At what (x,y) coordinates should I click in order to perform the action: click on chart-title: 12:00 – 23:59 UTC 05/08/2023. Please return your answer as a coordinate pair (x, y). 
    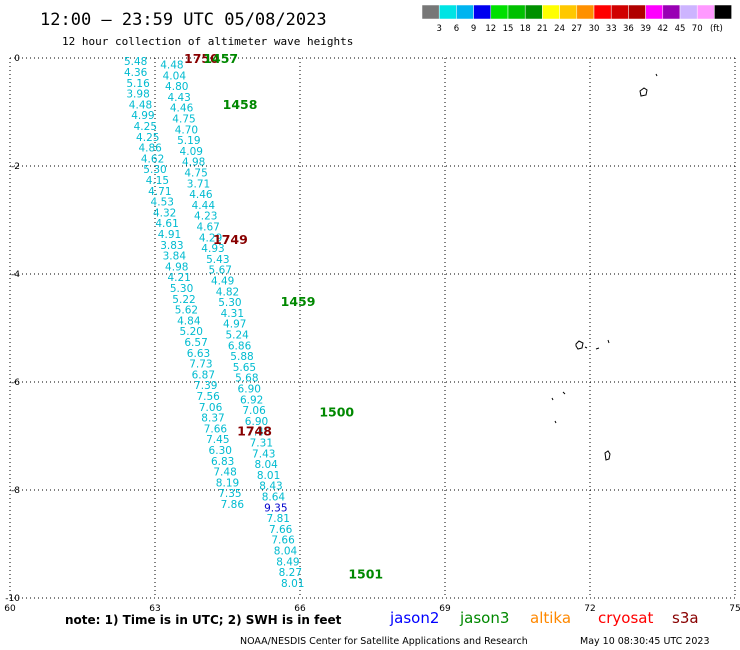
    Looking at the image, I should click on (183, 20).